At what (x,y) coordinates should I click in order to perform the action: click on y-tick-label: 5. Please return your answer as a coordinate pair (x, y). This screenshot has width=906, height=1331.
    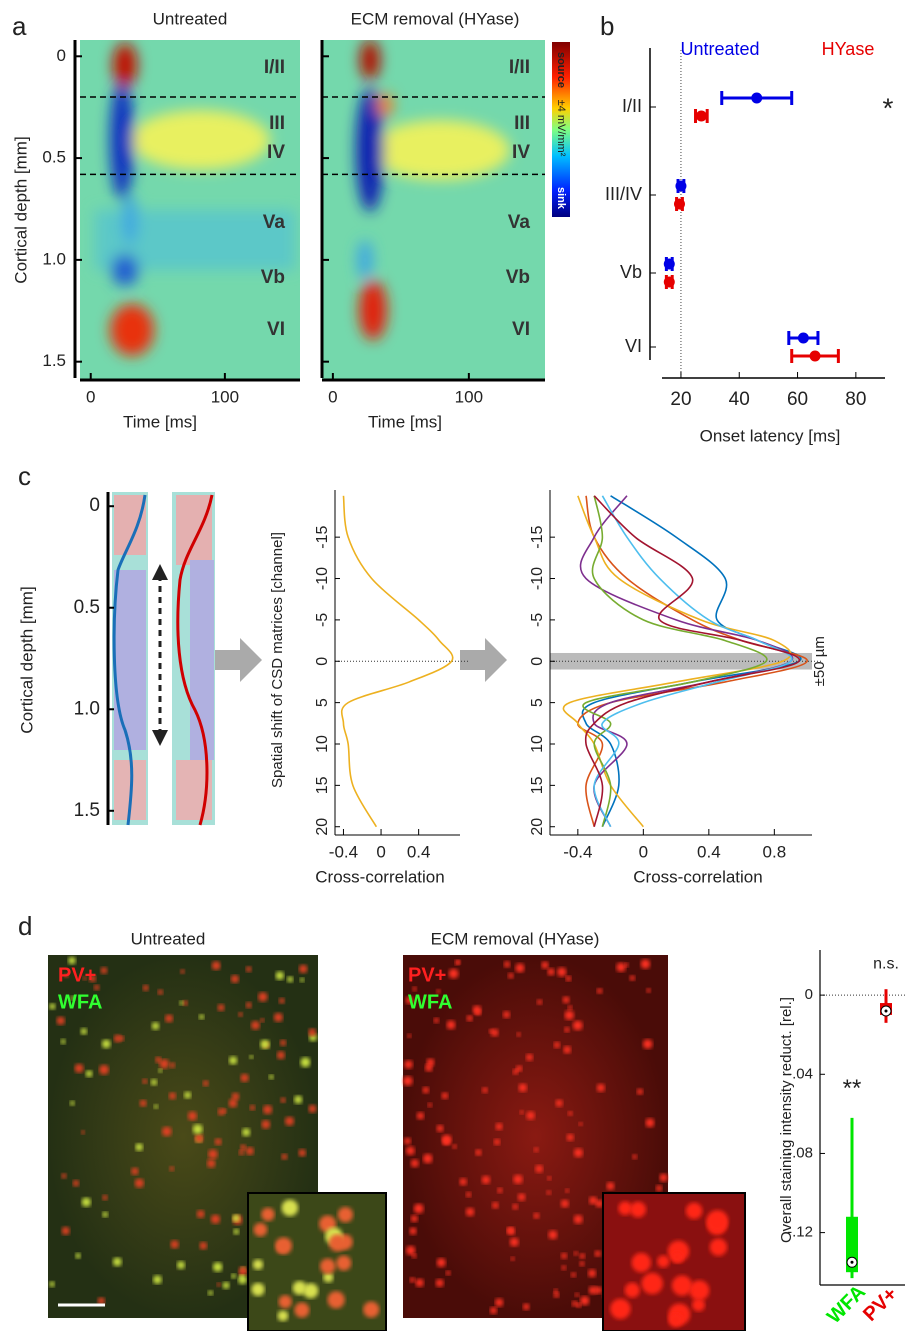
    Looking at the image, I should click on (322, 702).